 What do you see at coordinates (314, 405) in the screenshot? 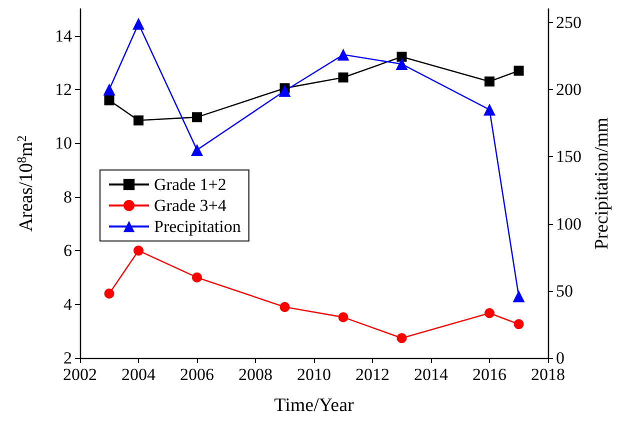
I see `x-axis-title: Time/Year` at bounding box center [314, 405].